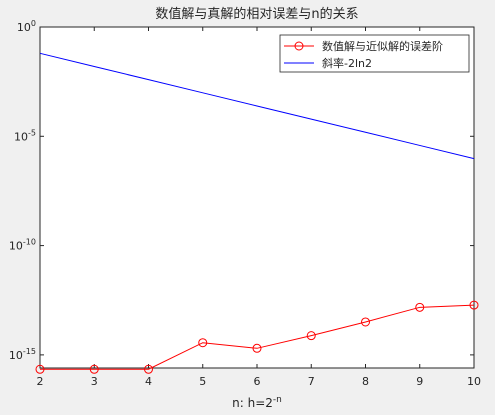 Image resolution: width=495 pixels, height=415 pixels. I want to click on x-tick-label: 7, so click(311, 381).